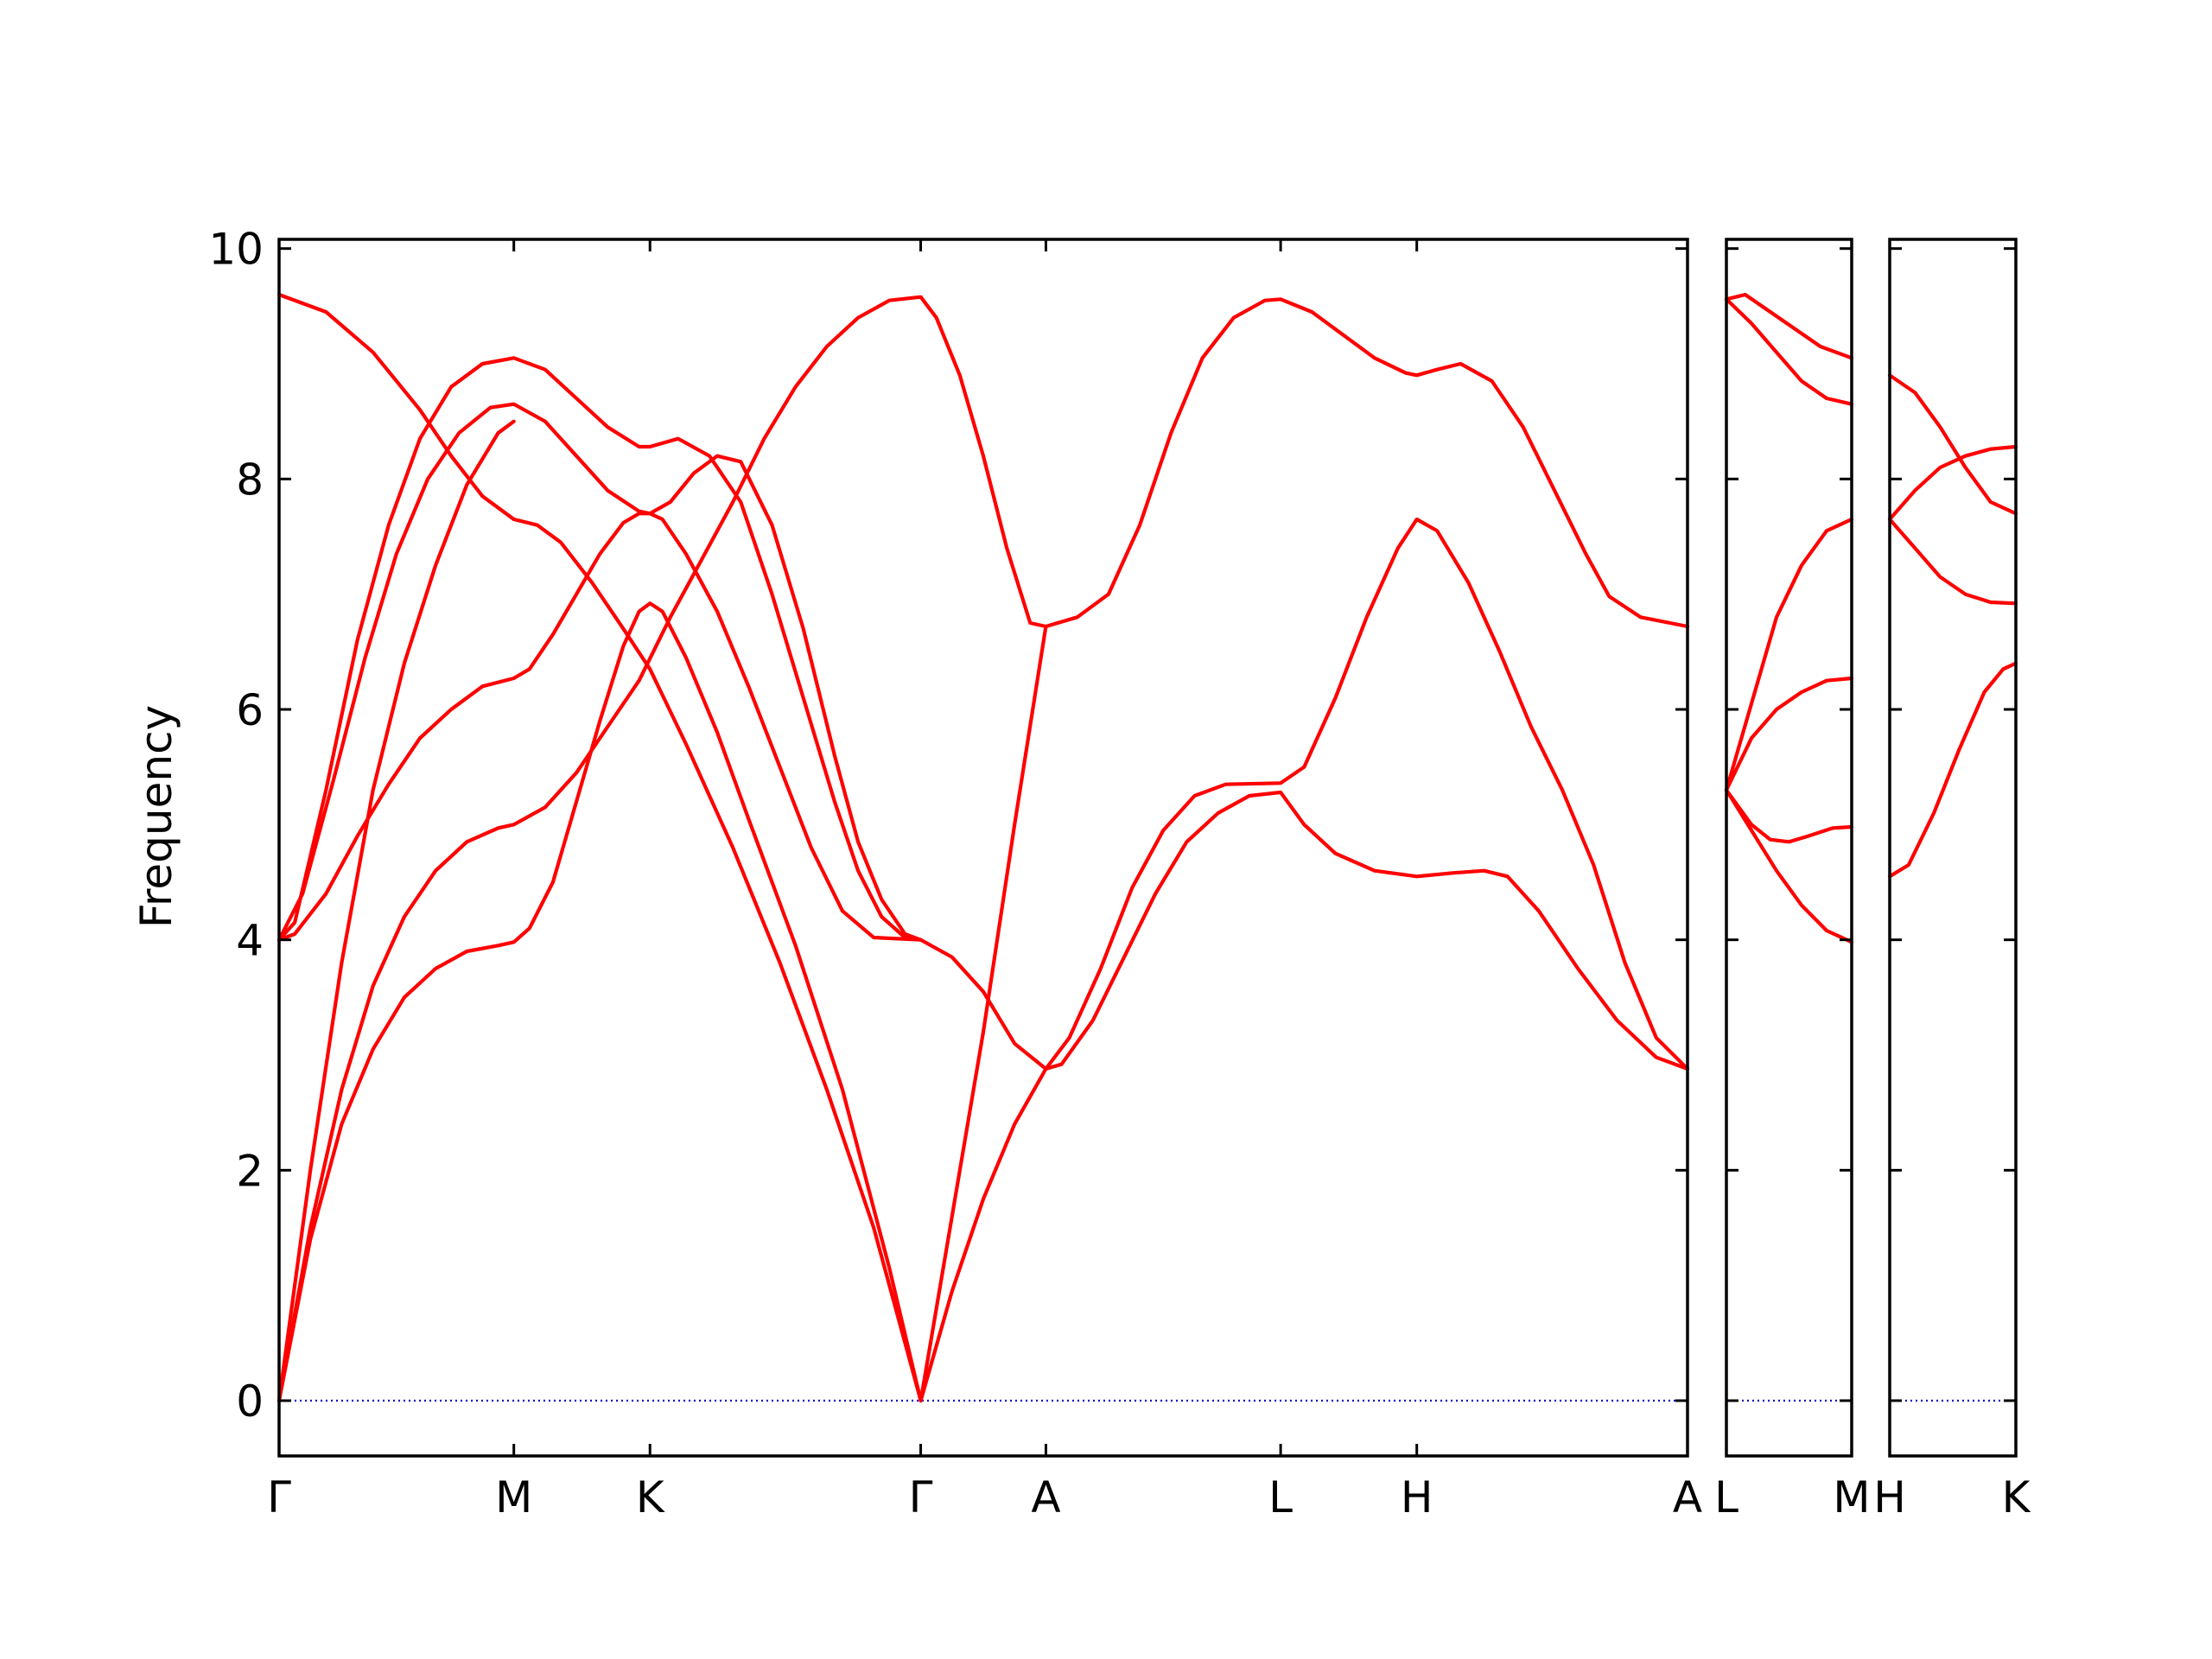 This screenshot has height=1659, width=2212. What do you see at coordinates (250, 941) in the screenshot?
I see `y-tick-label: 4` at bounding box center [250, 941].